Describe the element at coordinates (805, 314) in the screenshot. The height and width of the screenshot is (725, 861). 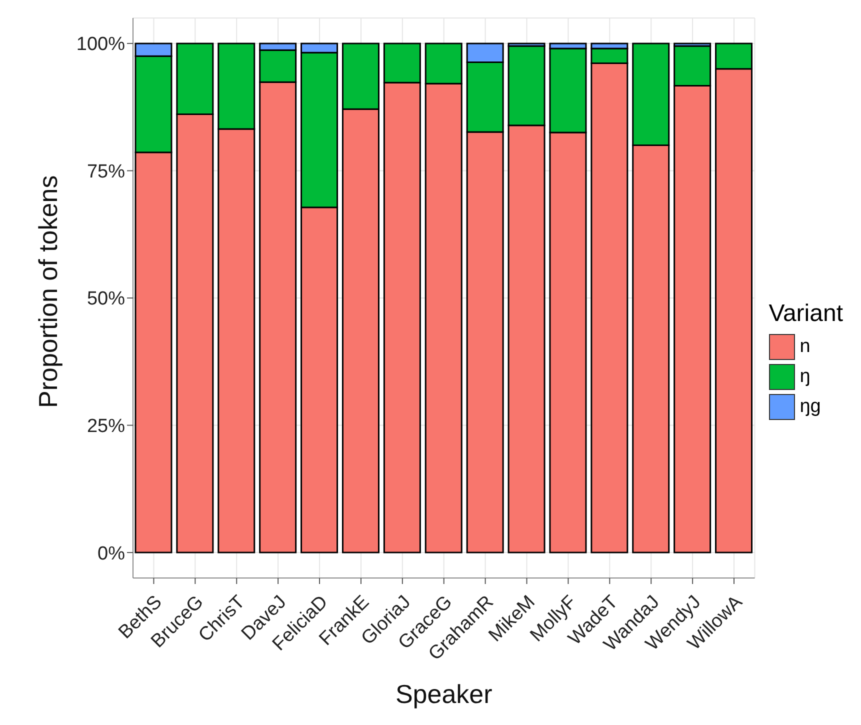
I see `legend-title: Variant` at that location.